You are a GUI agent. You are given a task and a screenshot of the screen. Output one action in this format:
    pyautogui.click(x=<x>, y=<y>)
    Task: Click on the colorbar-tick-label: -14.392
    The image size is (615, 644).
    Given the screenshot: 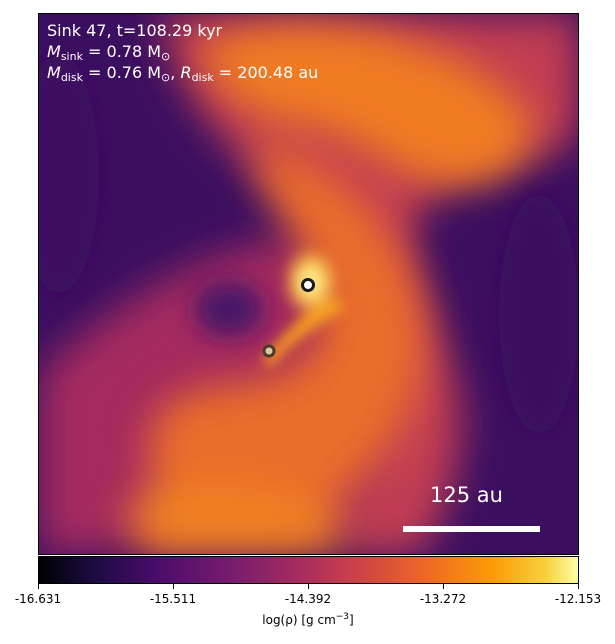 What is the action you would take?
    pyautogui.click(x=308, y=599)
    